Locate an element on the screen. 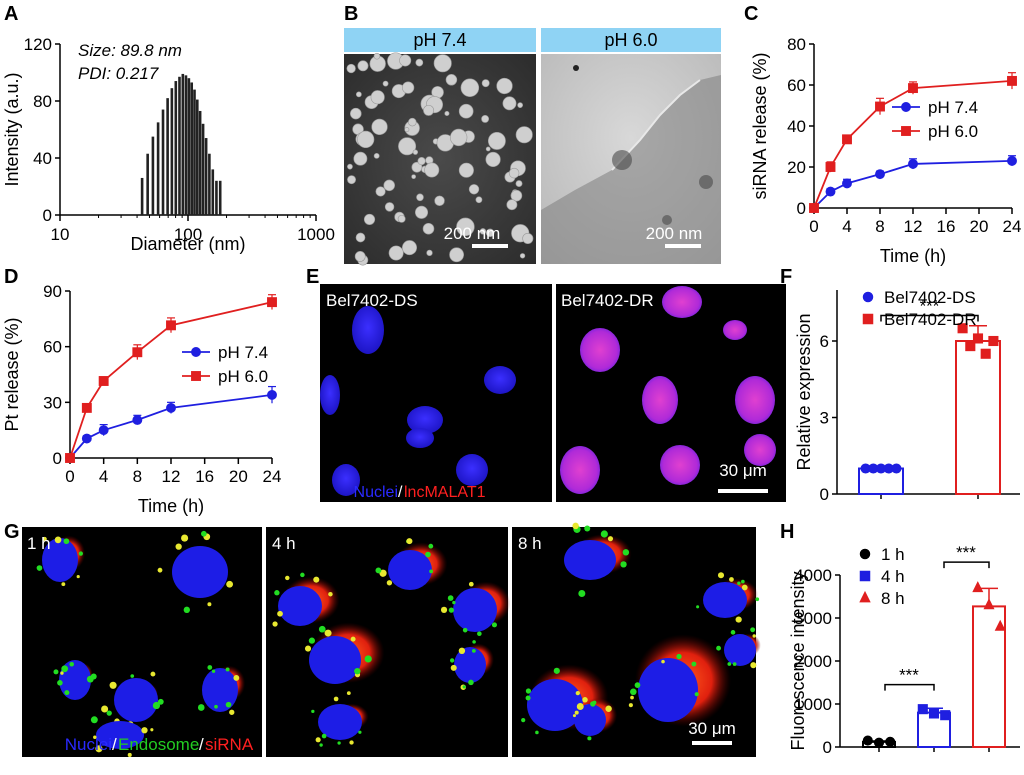 This screenshot has height=775, width=1024. stain-label-nuclei-g: Nuclei is located at coordinates (88, 744).